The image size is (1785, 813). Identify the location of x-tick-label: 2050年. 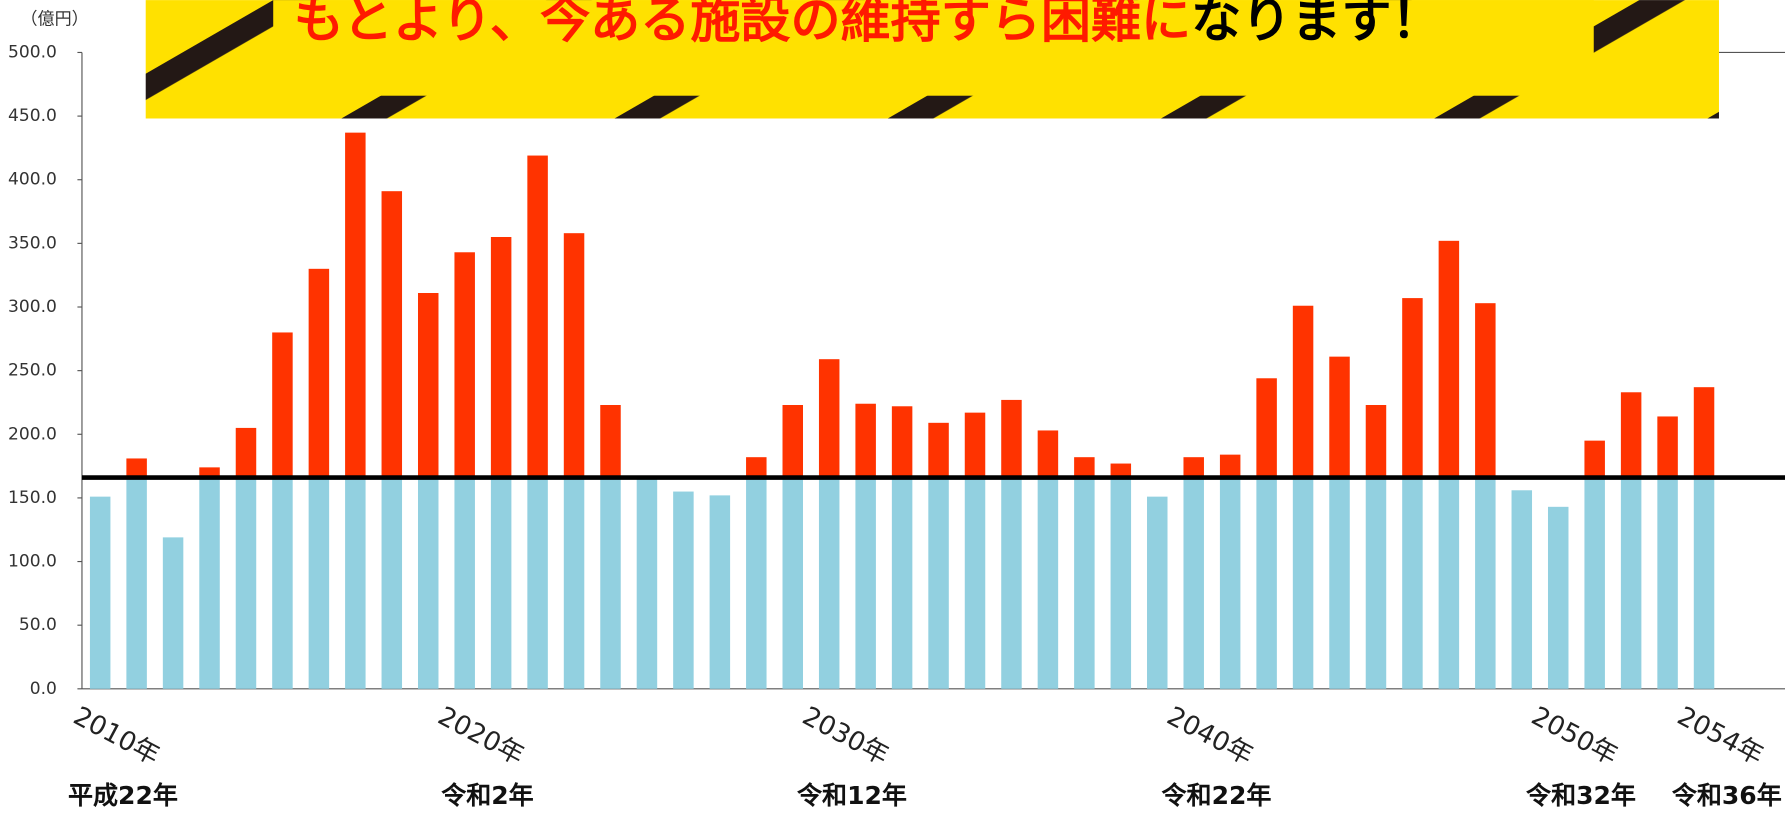
(1574, 736).